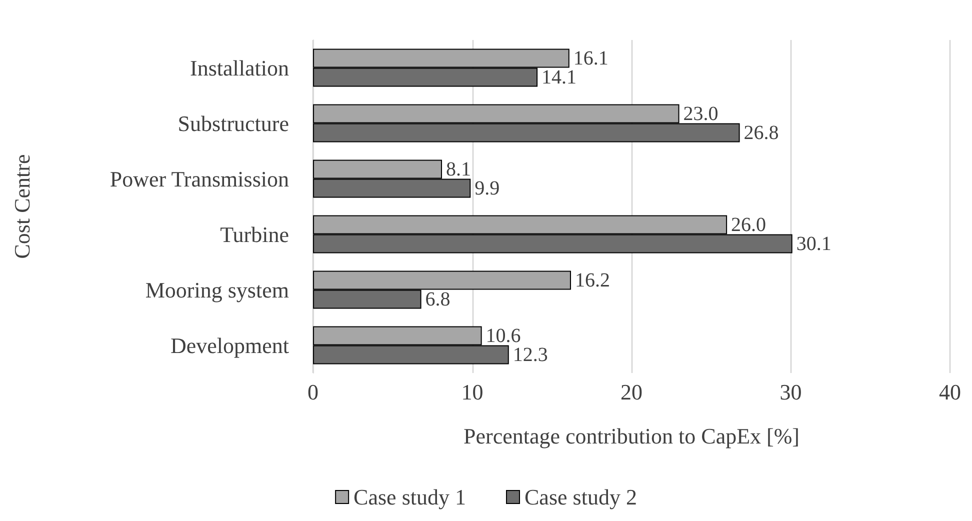  Describe the element at coordinates (631, 436) in the screenshot. I see `x-axis-title: Percentage contribution to CapEx [%]` at that location.